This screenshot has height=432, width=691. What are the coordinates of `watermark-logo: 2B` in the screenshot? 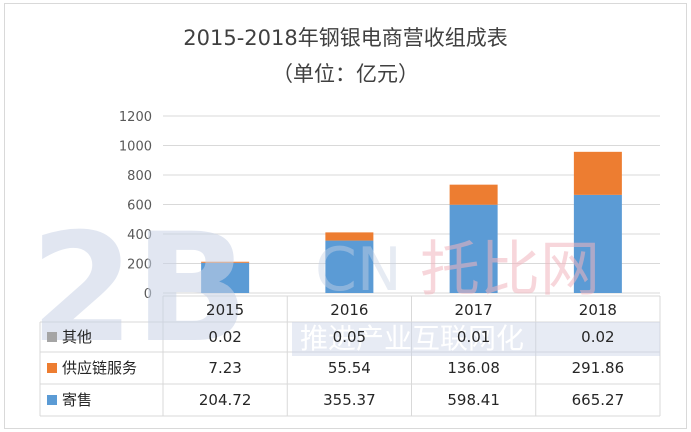 It's located at (139, 289).